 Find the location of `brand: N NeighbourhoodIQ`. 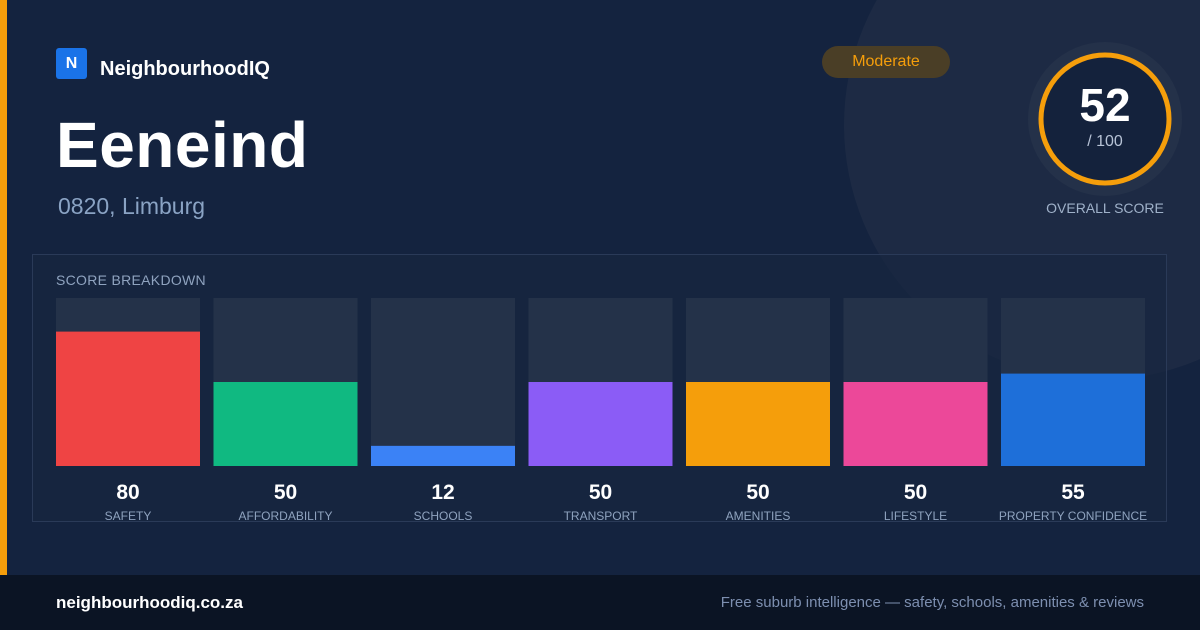

brand: N NeighbourhoodIQ is located at coordinates (163, 63).